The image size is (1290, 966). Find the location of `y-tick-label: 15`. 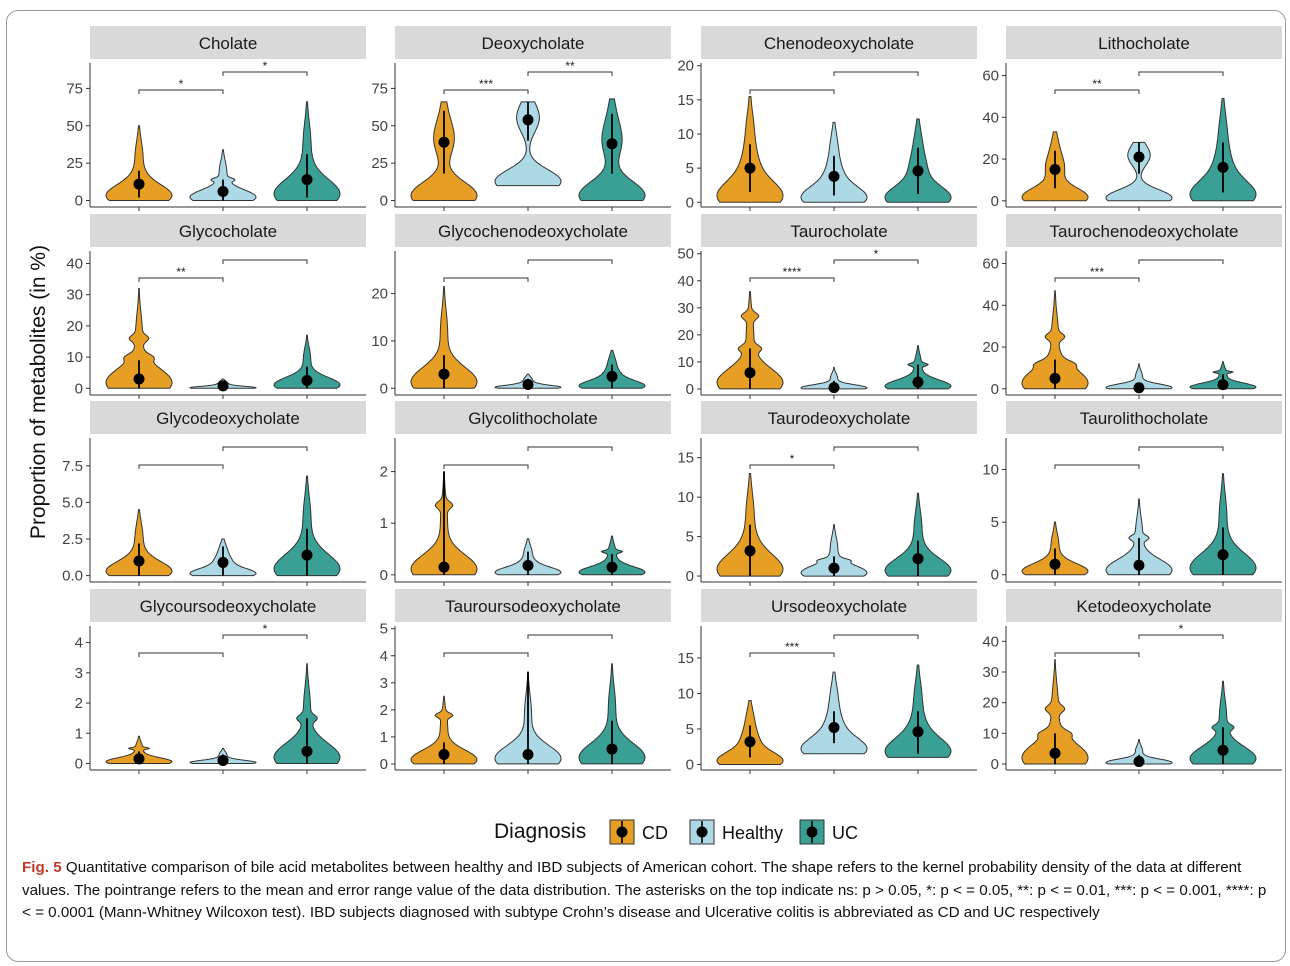

y-tick-label: 15 is located at coordinates (685, 458).